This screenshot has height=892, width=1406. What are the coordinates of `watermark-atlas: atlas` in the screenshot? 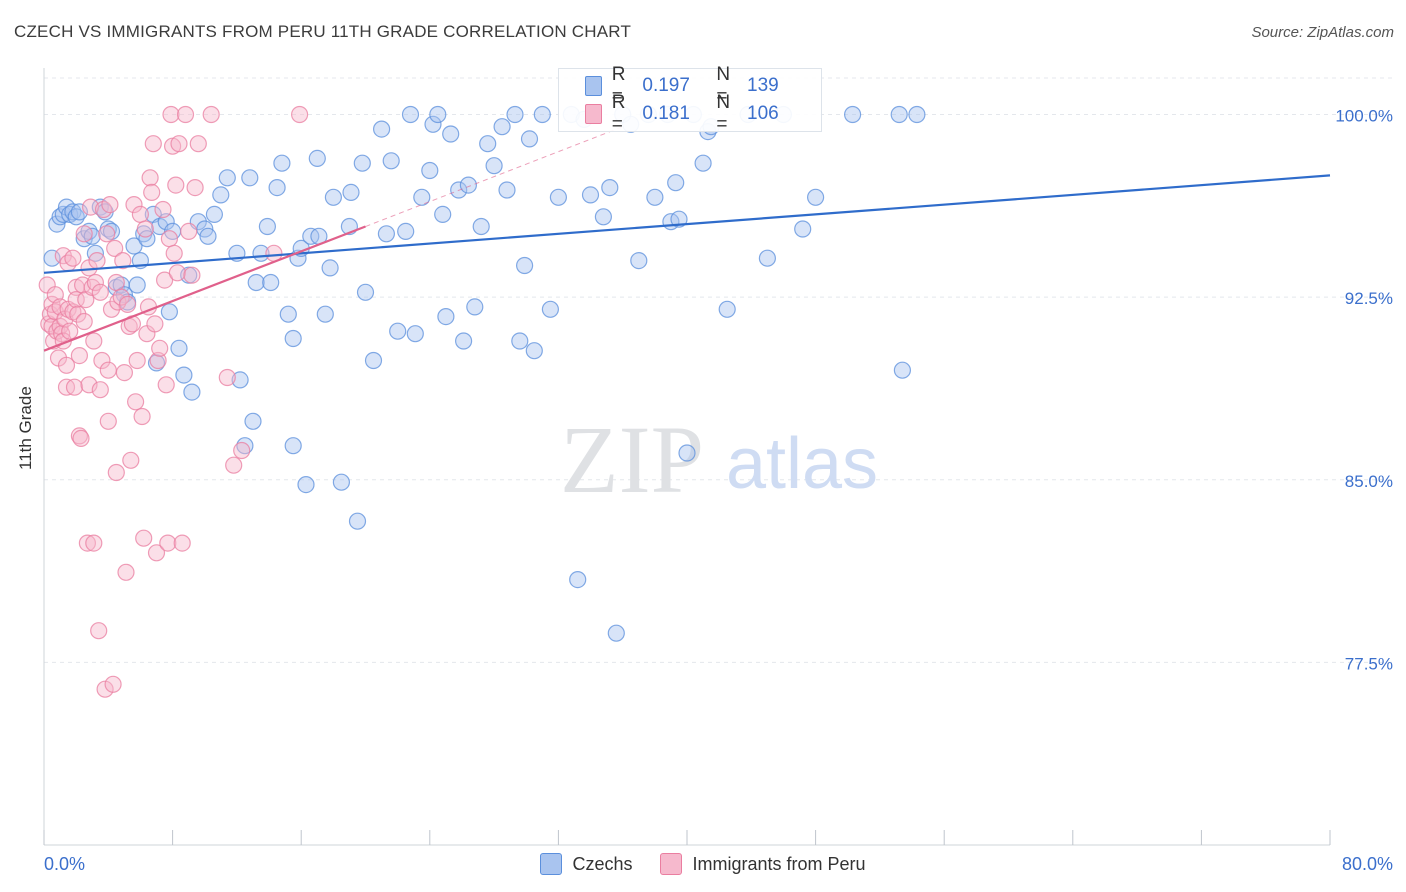 It's located at (802, 464).